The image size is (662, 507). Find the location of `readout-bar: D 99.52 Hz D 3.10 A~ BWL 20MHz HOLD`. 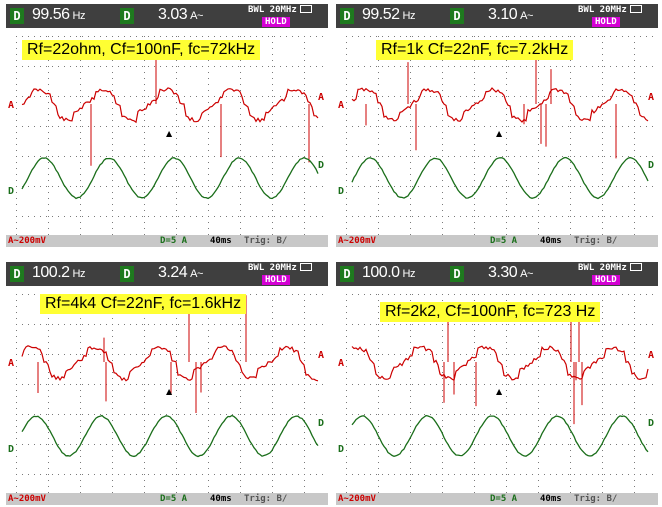

readout-bar: D 99.52 Hz D 3.10 A~ BWL 20MHz HOLD is located at coordinates (497, 16).